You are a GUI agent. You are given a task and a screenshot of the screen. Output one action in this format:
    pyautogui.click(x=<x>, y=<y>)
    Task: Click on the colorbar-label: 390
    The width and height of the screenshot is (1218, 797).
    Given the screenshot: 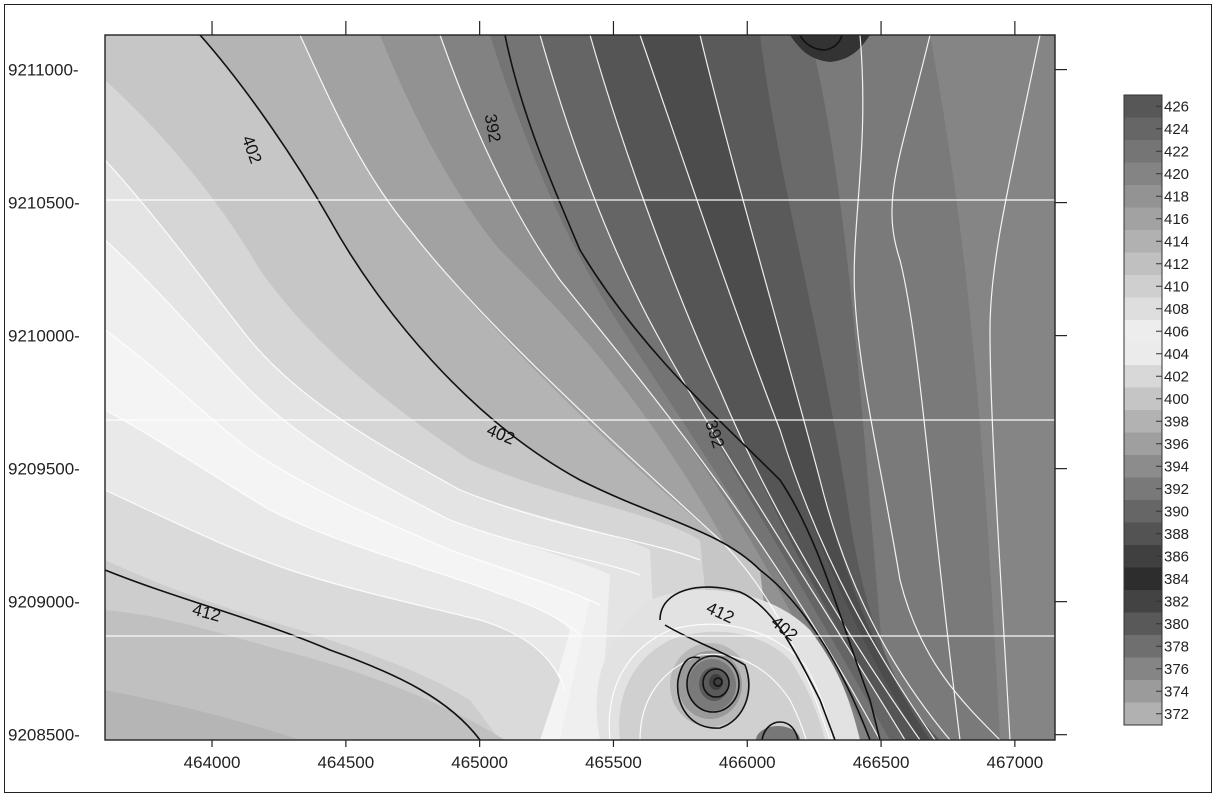 What is the action you would take?
    pyautogui.click(x=1176, y=511)
    